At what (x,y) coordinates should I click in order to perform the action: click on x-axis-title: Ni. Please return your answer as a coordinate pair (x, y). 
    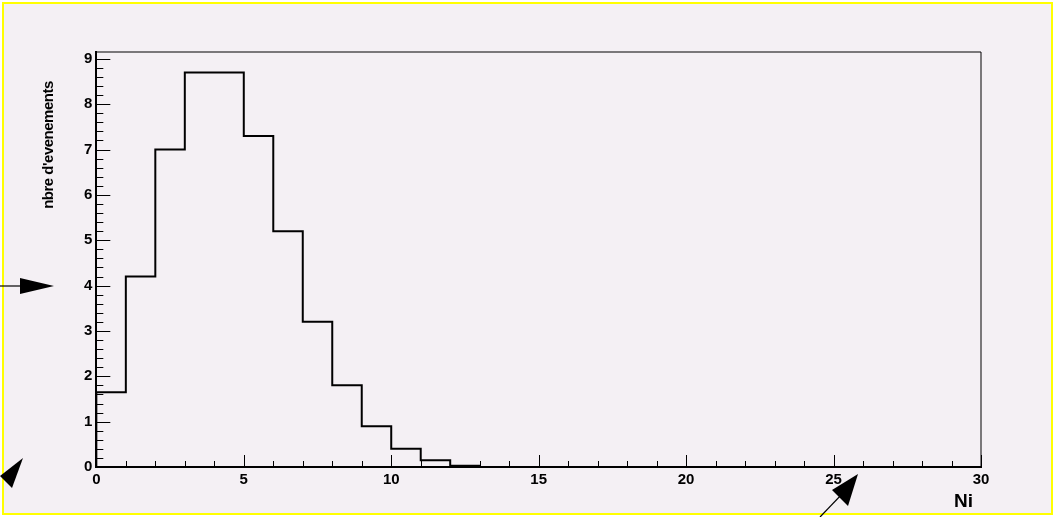
    Looking at the image, I should click on (963, 501).